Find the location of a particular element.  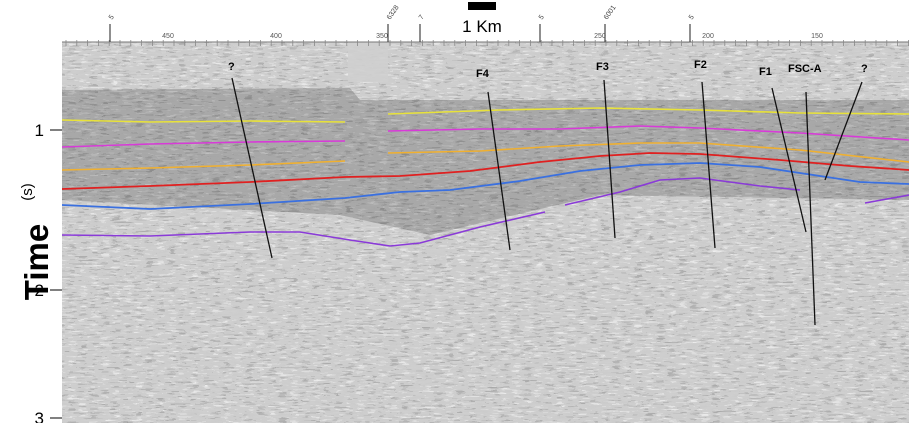

fault-f3 is located at coordinates (609, 159).